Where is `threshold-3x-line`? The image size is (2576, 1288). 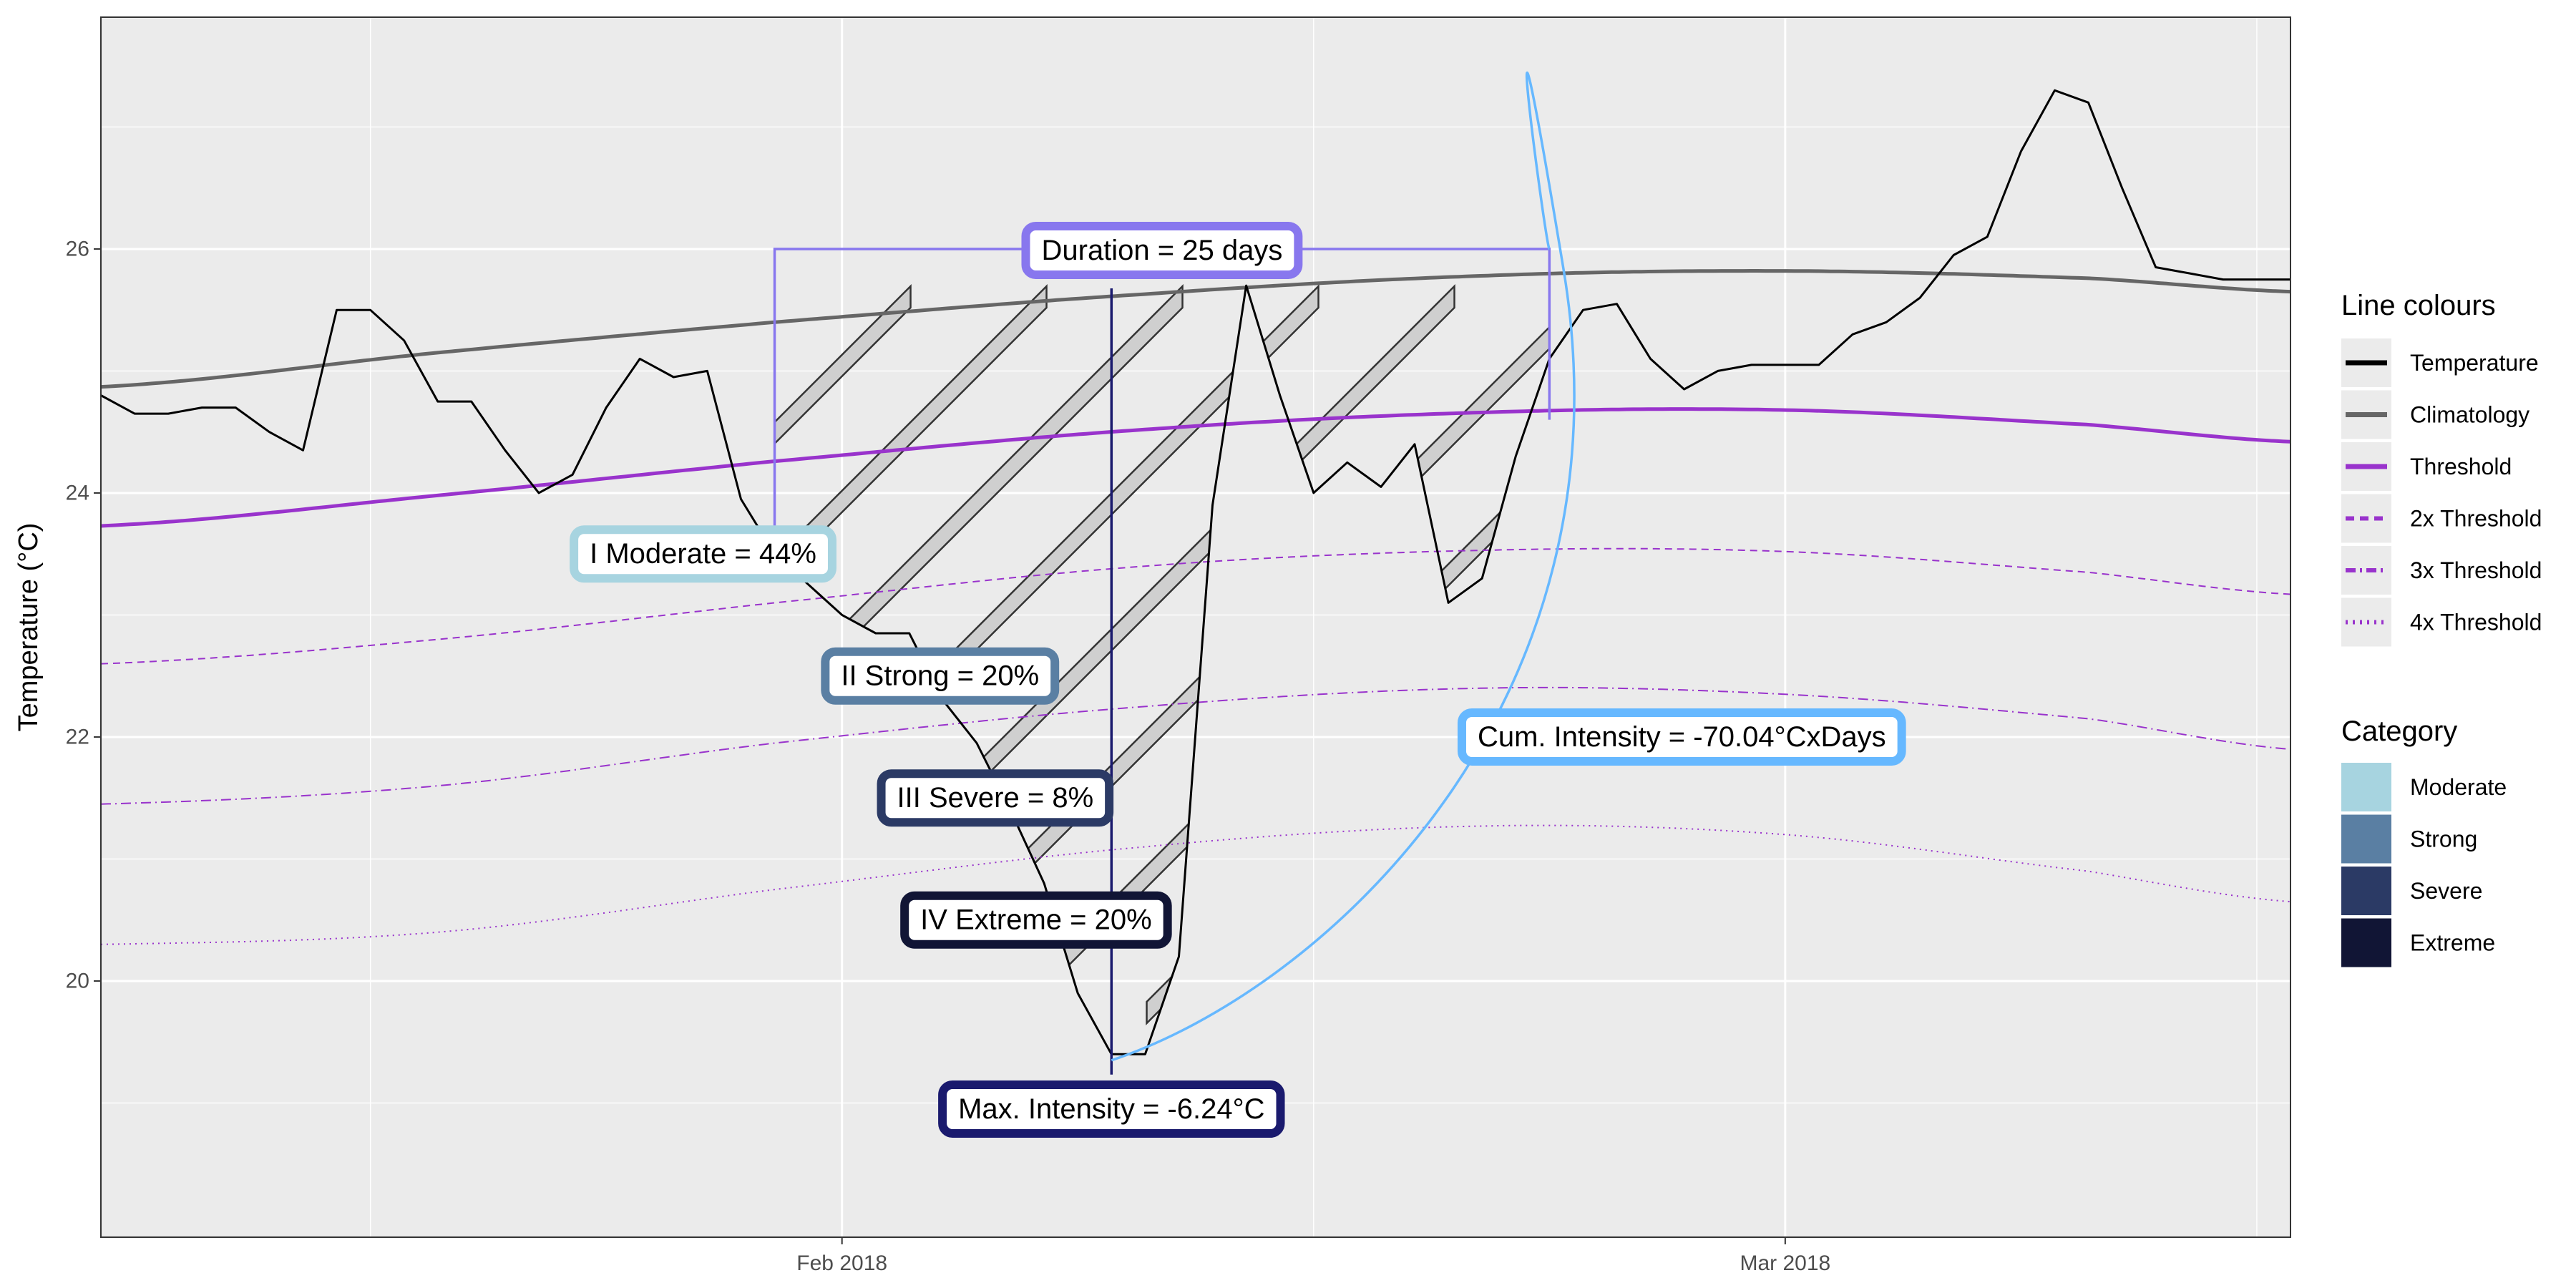
threshold-3x-line is located at coordinates (1195, 745).